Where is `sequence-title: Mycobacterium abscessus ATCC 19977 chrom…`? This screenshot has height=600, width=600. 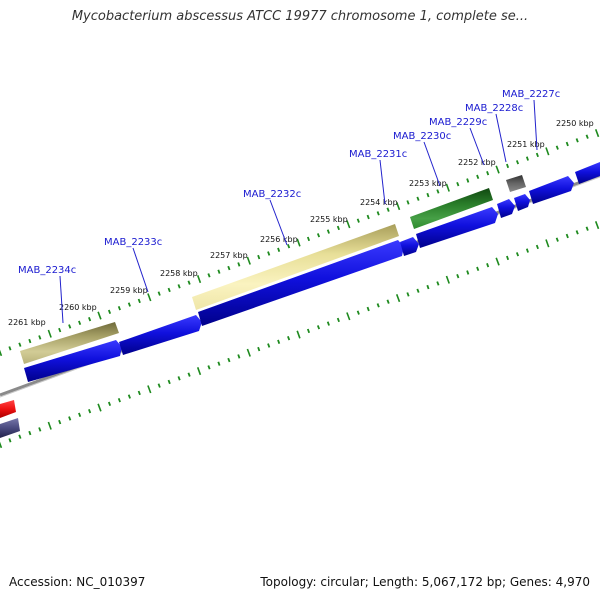 sequence-title: Mycobacterium abscessus ATCC 19977 chrom… is located at coordinates (300, 16).